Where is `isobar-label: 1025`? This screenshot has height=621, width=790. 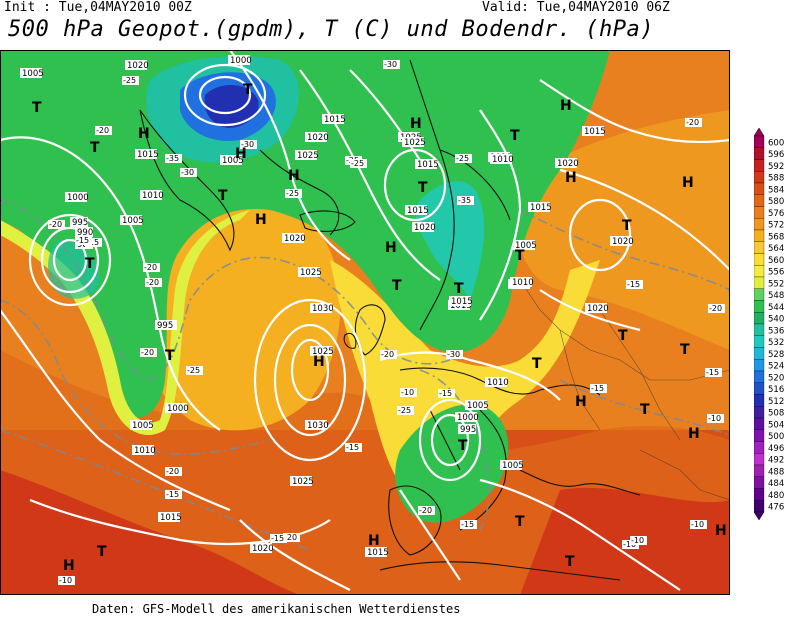 isobar-label: 1025 is located at coordinates (307, 155).